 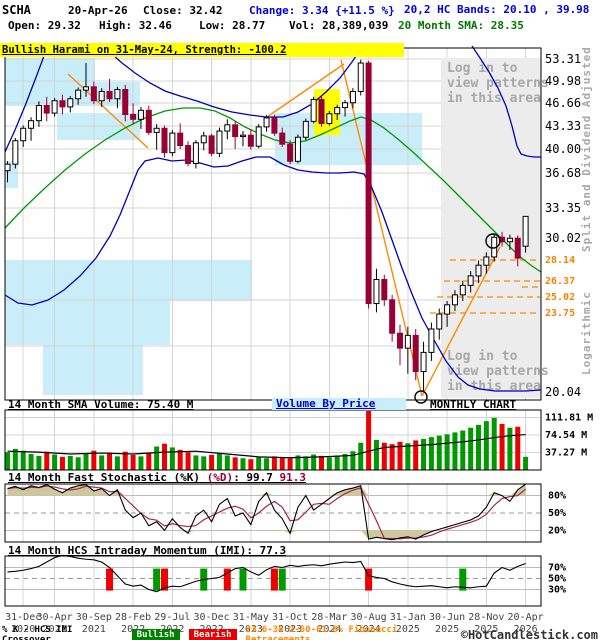 I want to click on price-axis-label: 20.04, so click(x=563, y=392).